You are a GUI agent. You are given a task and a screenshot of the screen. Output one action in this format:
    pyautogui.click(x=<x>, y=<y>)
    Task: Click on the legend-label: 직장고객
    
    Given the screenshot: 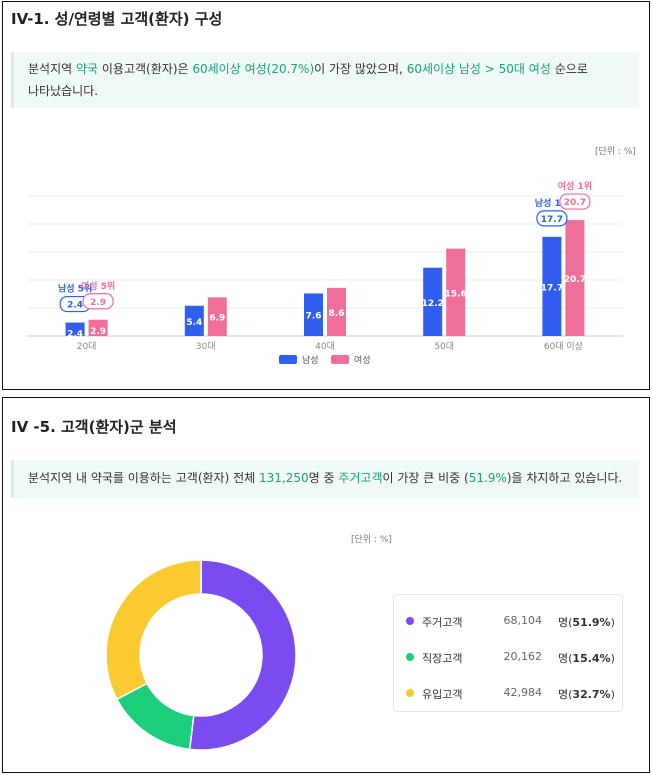 What is the action you would take?
    pyautogui.click(x=442, y=658)
    